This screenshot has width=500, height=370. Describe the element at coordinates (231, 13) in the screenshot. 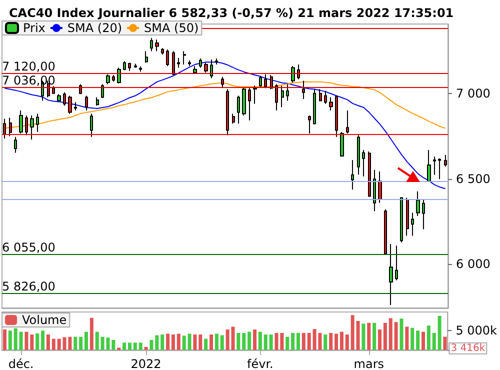

I see `chart-title: CAC40 Index Journalier 6 582,33 (-0,57 %) 21 mars 2022 17:35:01` at that location.